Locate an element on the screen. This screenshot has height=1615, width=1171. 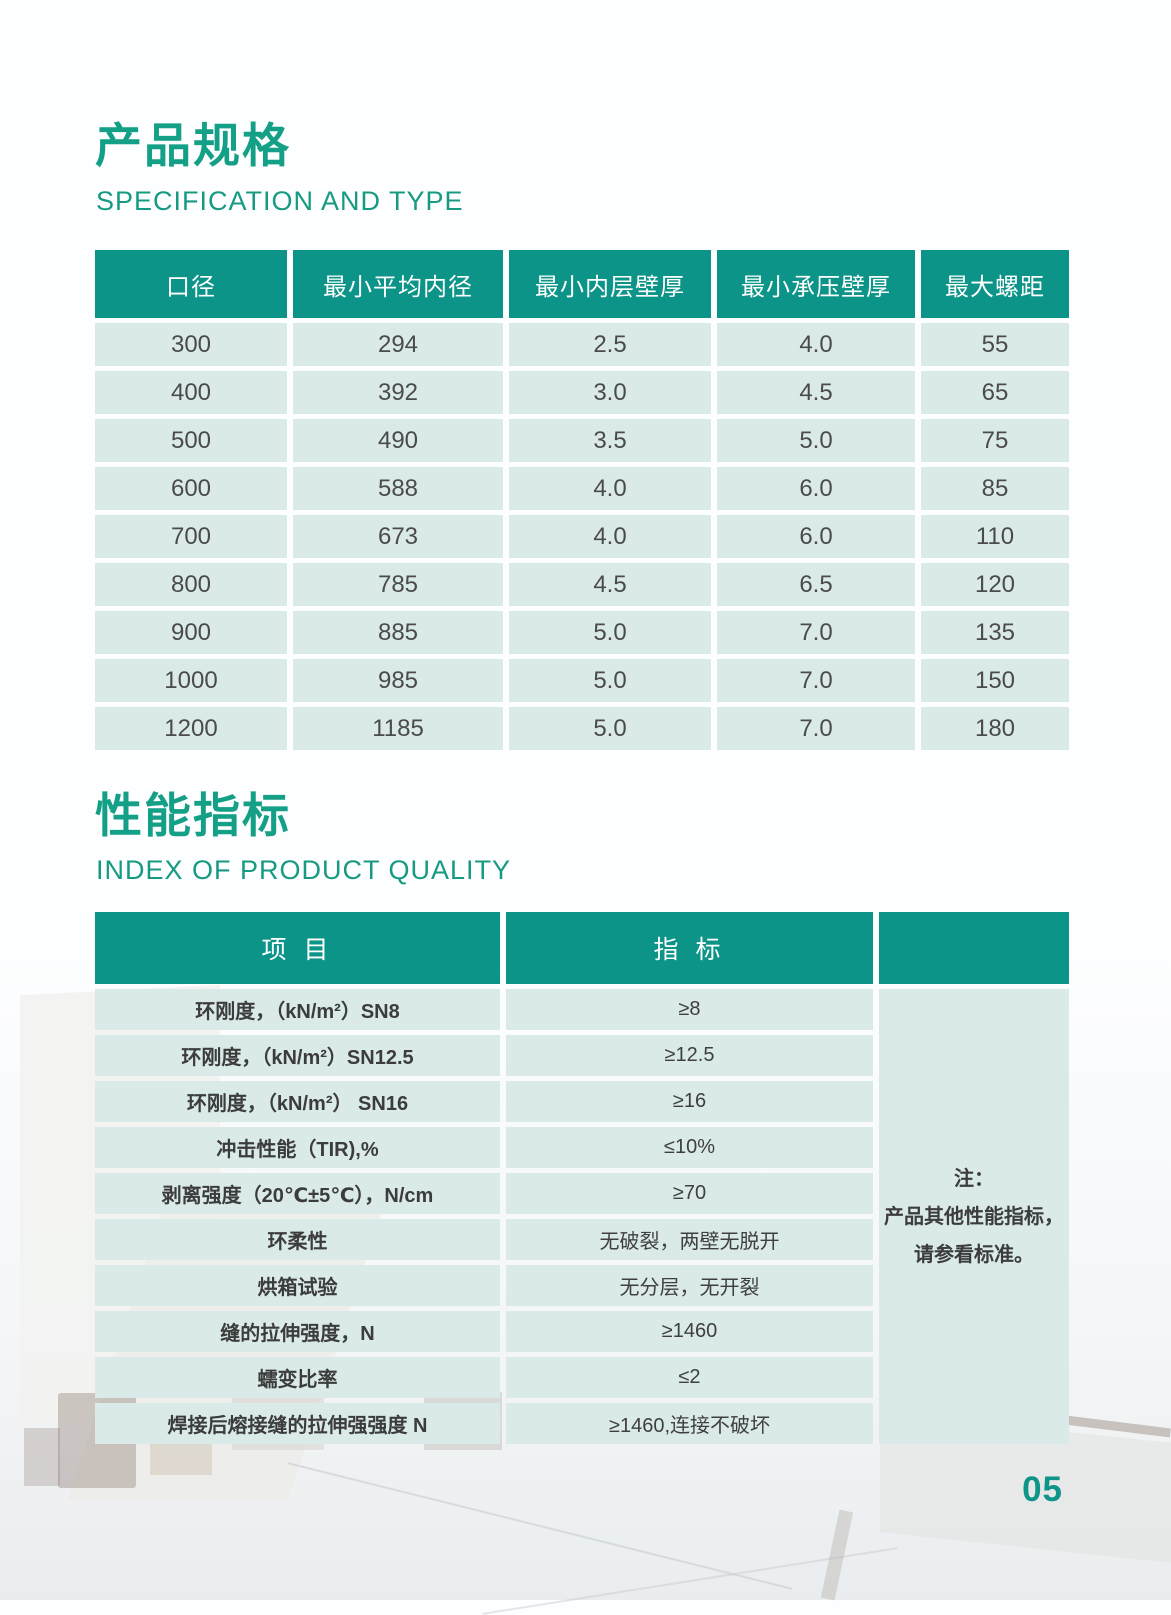
quality-item-cell: 焊接后熔接缝的拉伸强强度 N is located at coordinates (297, 1423).